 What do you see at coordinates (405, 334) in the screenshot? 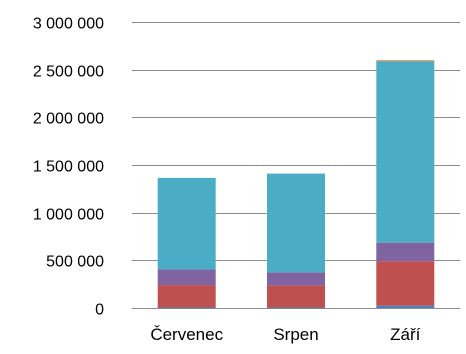
I see `x-tick-label: Září` at bounding box center [405, 334].